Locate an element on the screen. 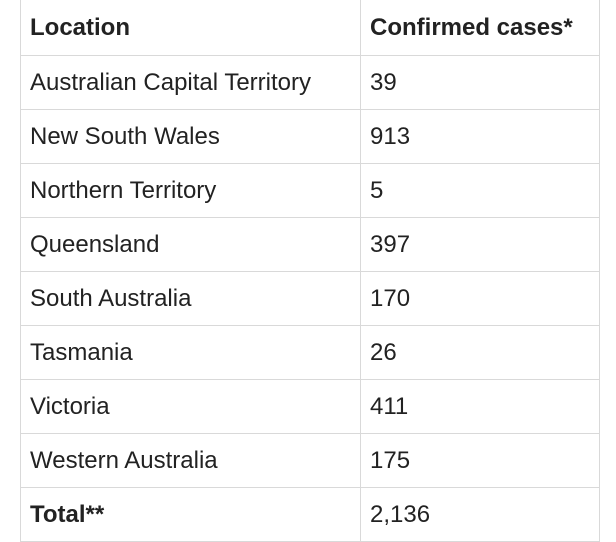 This screenshot has width=616, height=542. total-row: Total** 2,136 is located at coordinates (310, 514).